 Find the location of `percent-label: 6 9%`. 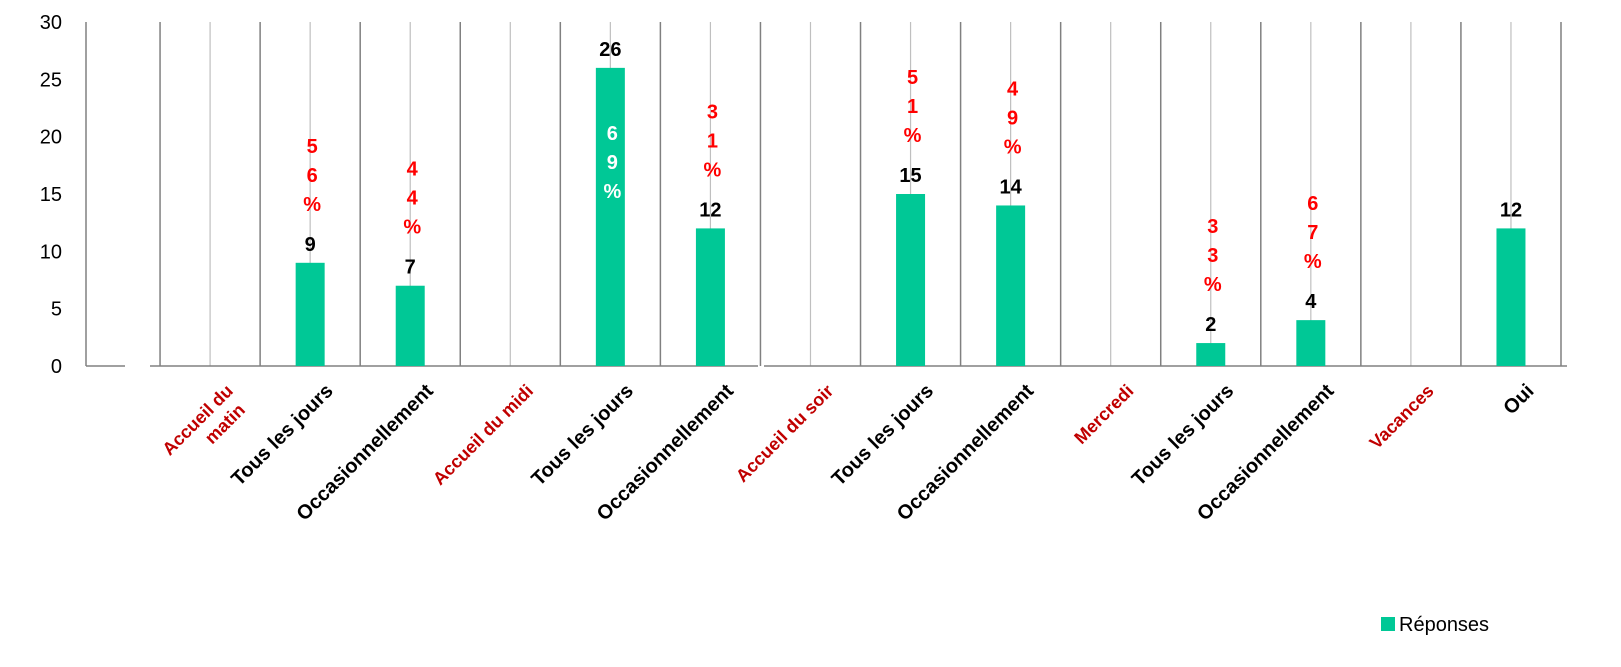

percent-label: 6 9% is located at coordinates (612, 163).